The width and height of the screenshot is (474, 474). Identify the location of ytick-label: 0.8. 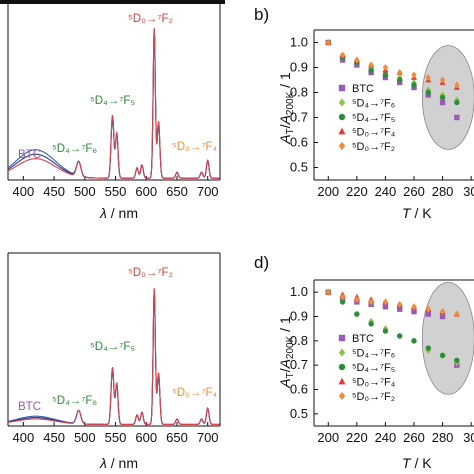
(299, 340).